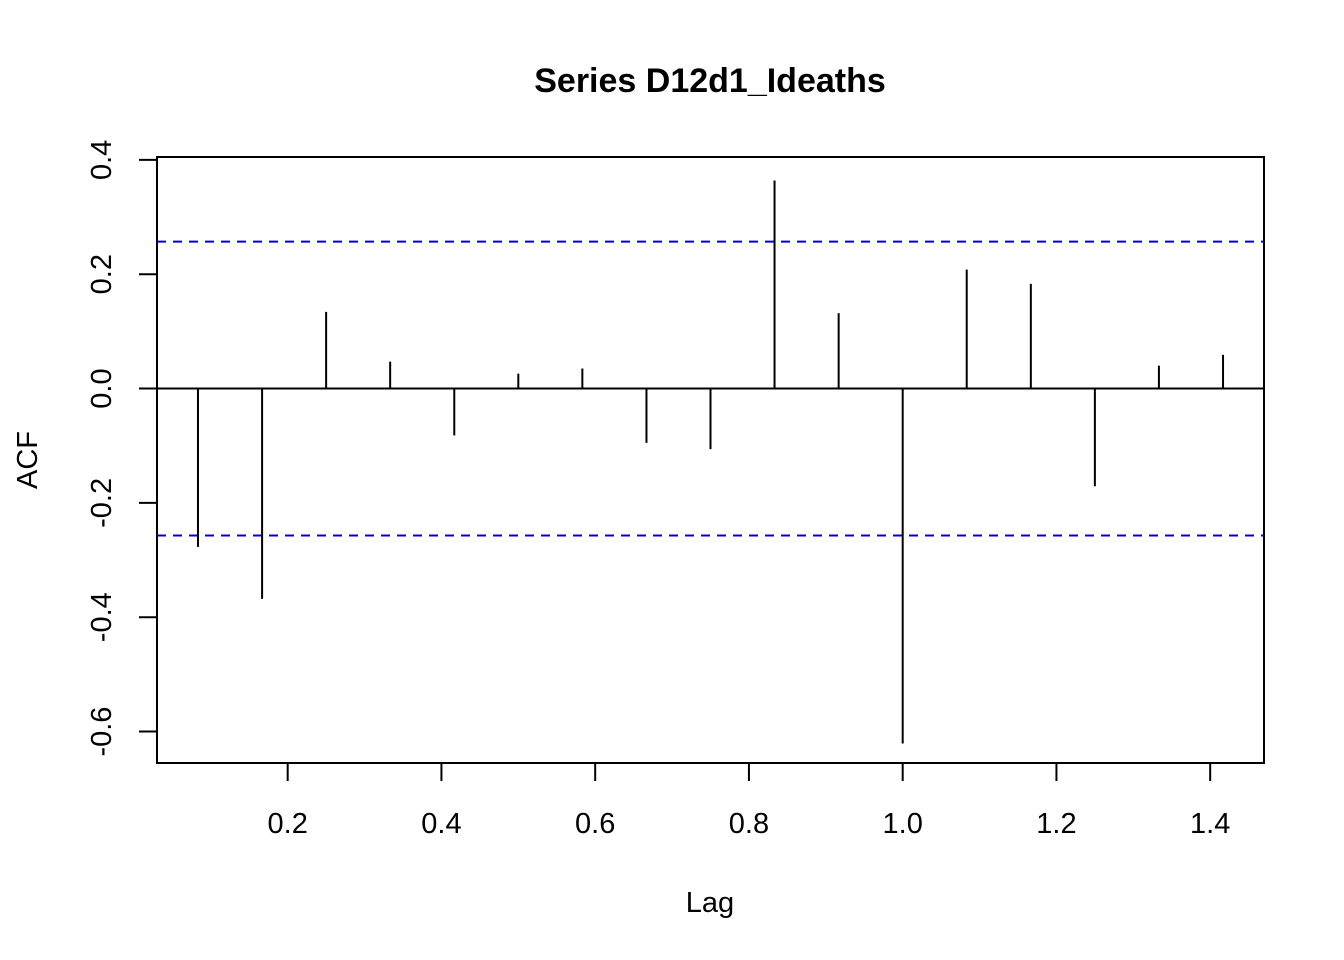  Describe the element at coordinates (710, 81) in the screenshot. I see `chart-title: Series D12d1_Ideaths` at that location.